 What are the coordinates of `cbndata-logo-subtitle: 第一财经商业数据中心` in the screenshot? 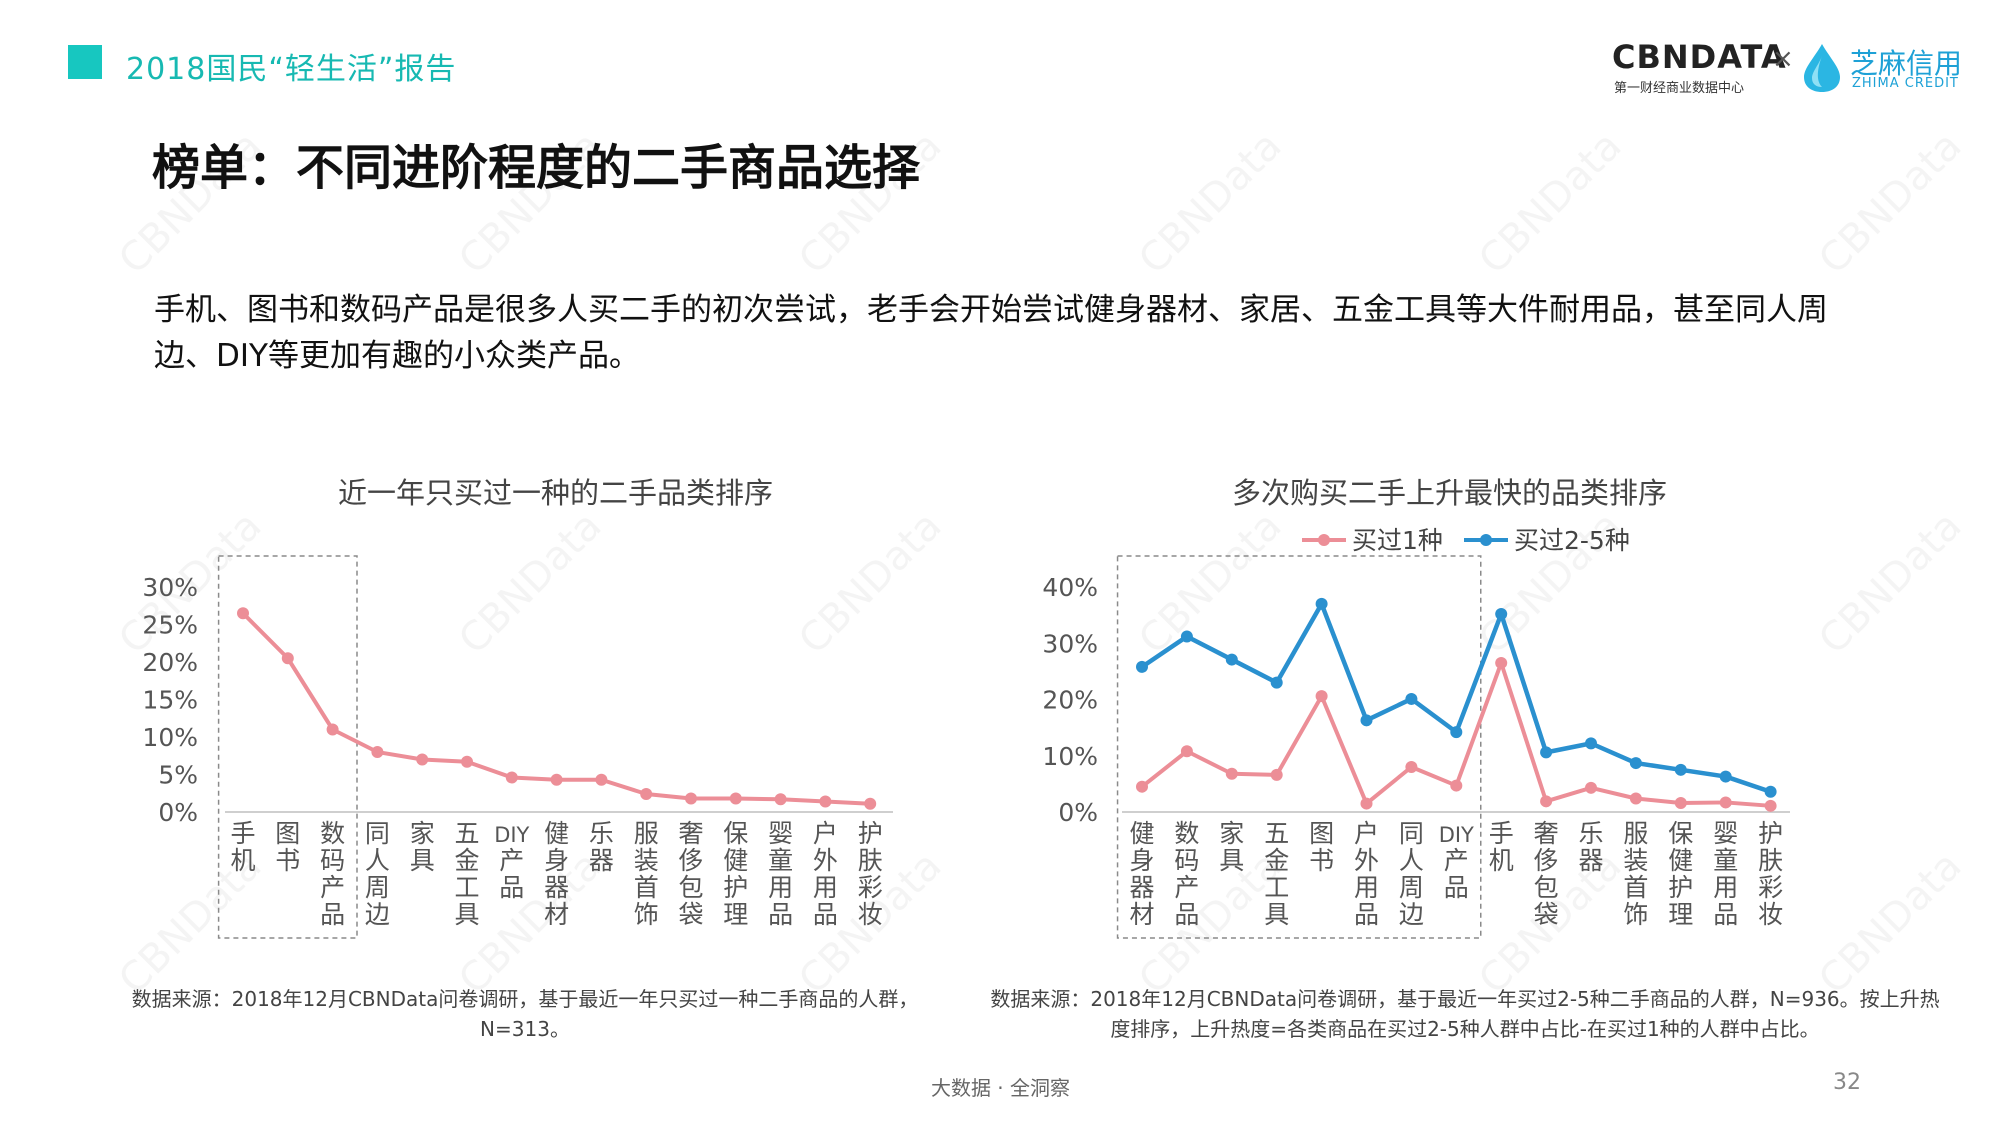 It's located at (1679, 88).